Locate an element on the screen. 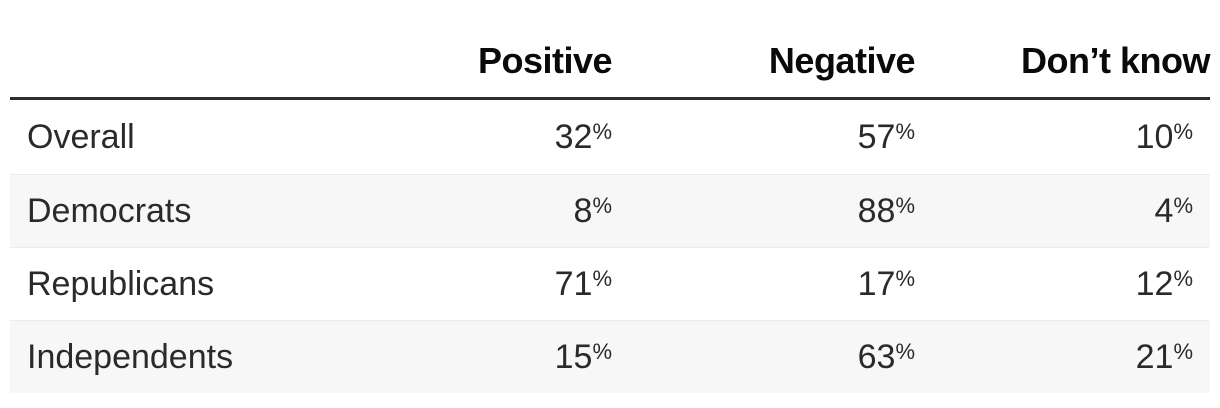 The height and width of the screenshot is (408, 1220). value-number: 15 is located at coordinates (573, 357).